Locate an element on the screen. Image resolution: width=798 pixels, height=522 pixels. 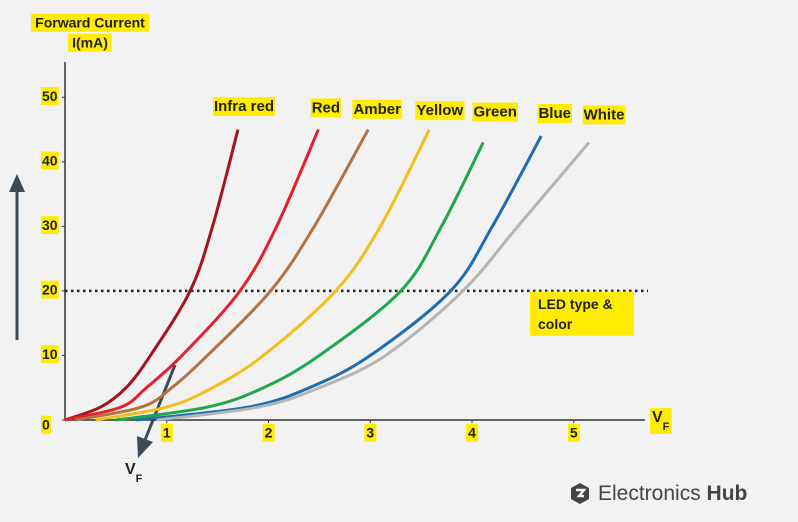
curve is located at coordinates (152, 275).